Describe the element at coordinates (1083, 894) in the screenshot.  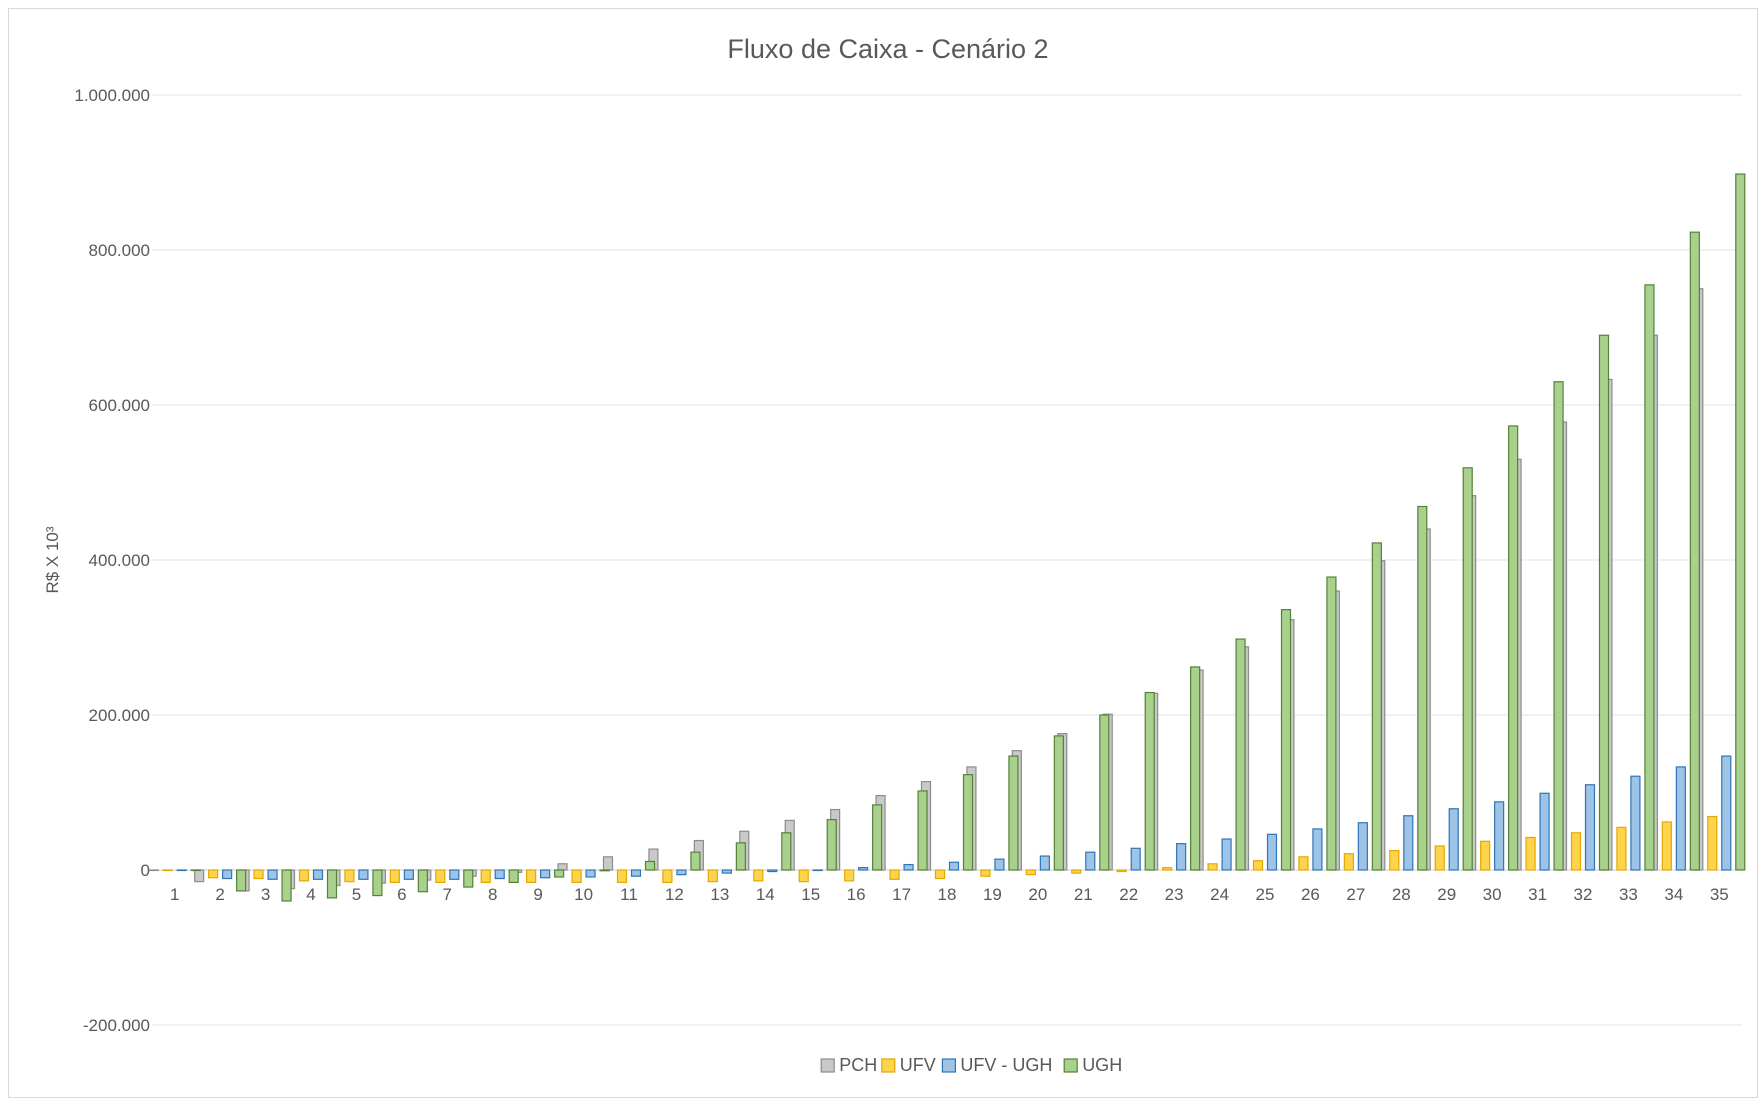
I see `x-tick-label: 21` at that location.